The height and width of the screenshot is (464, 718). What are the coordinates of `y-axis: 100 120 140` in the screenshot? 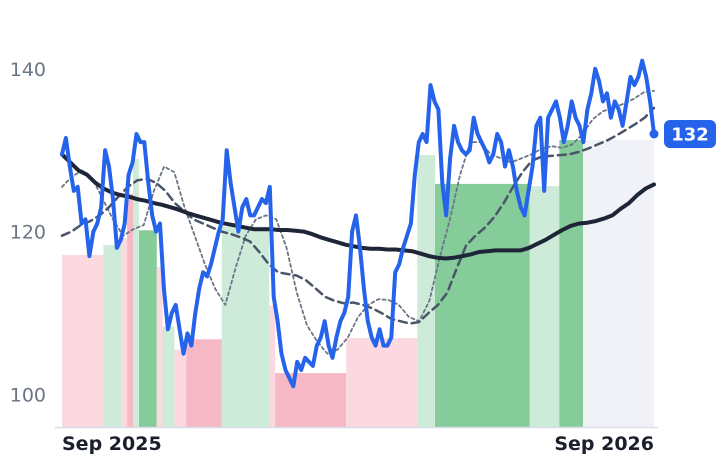 It's located at (28, 233).